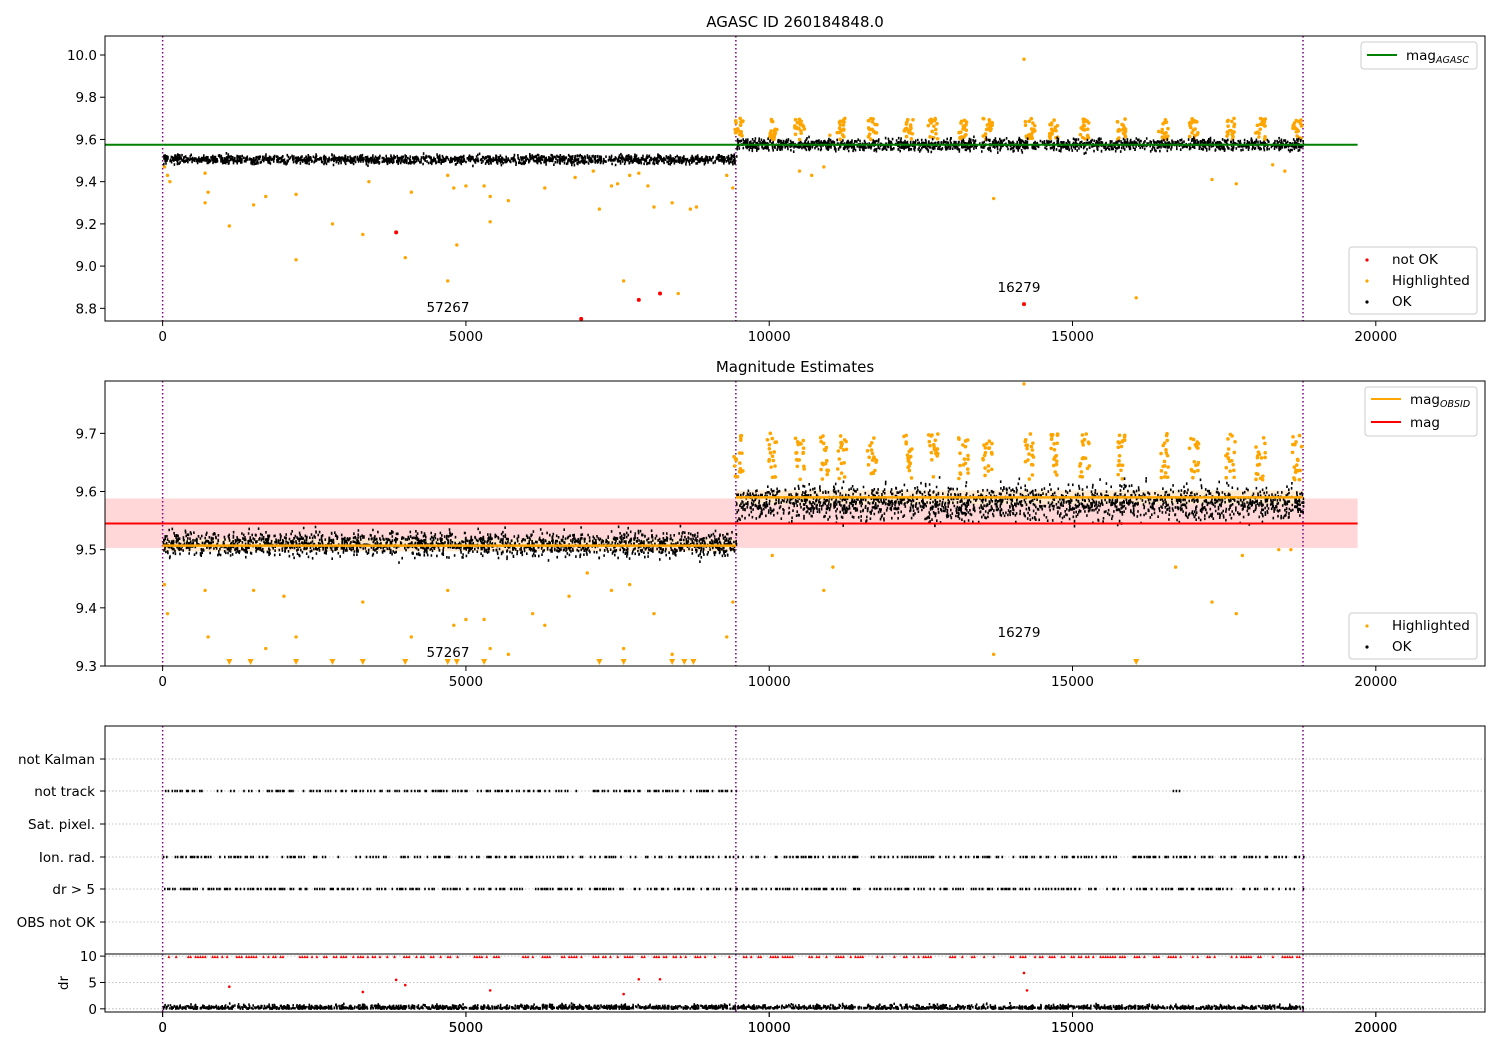 The height and width of the screenshot is (1050, 1500). I want to click on x-tick-label: 10000, so click(769, 337).